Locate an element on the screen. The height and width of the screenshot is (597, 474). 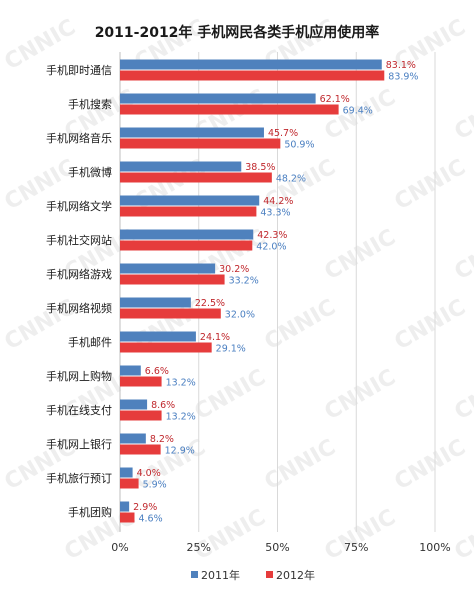
value-label-2012: 69.4% is located at coordinates (358, 111).